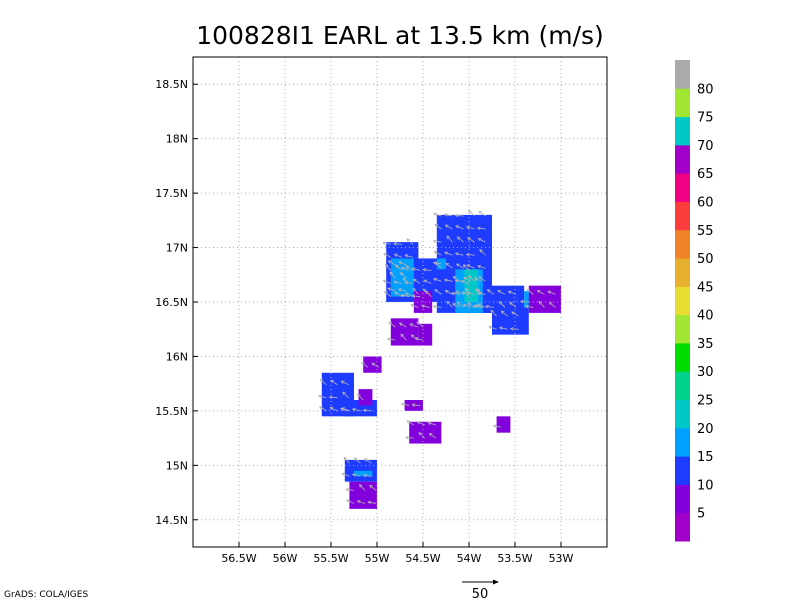 This screenshot has height=600, width=800. I want to click on colorbar-label: 75, so click(705, 118).